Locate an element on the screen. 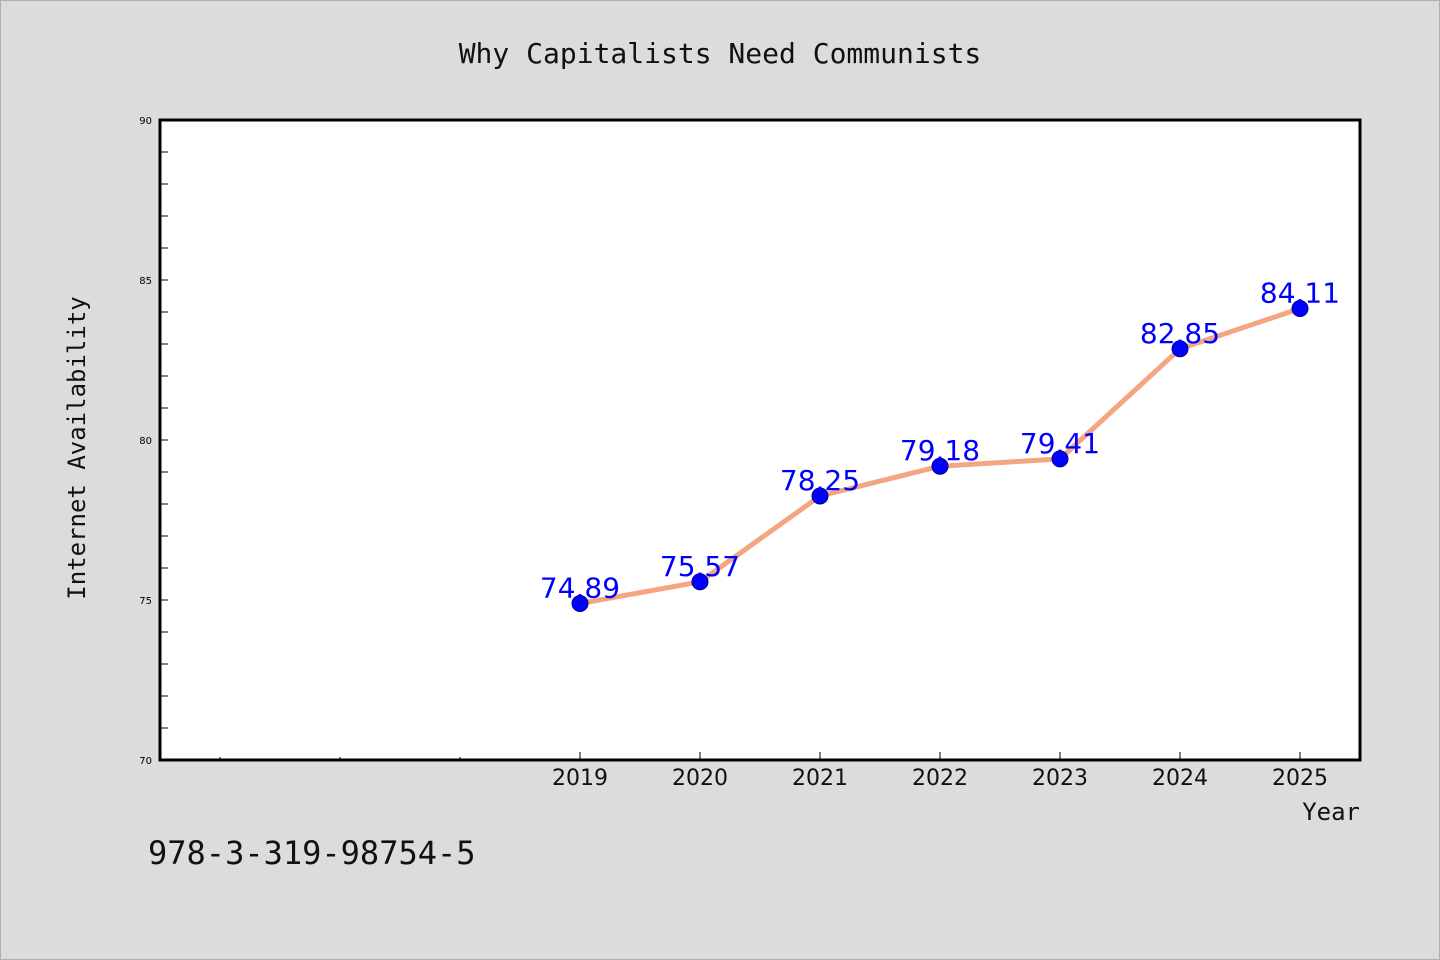 Image resolution: width=1440 pixels, height=960 pixels. data-label: 79.41 is located at coordinates (1060, 443).